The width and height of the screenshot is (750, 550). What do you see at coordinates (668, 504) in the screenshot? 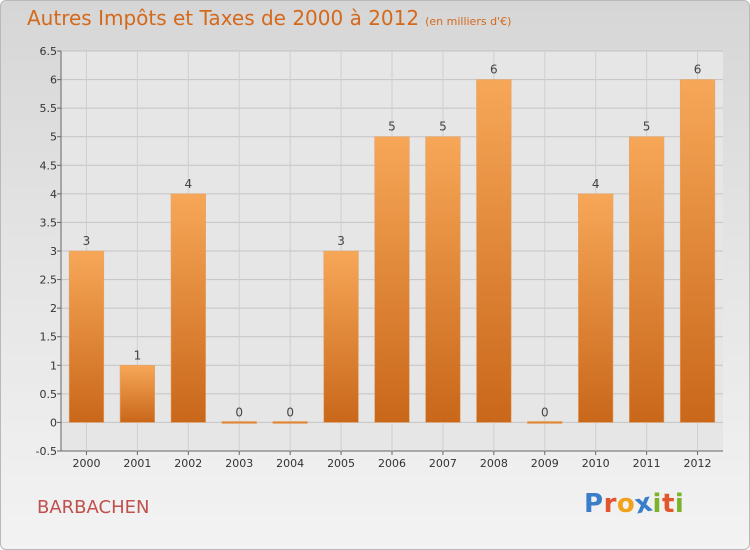
I see `logo-letter: t` at bounding box center [668, 504].